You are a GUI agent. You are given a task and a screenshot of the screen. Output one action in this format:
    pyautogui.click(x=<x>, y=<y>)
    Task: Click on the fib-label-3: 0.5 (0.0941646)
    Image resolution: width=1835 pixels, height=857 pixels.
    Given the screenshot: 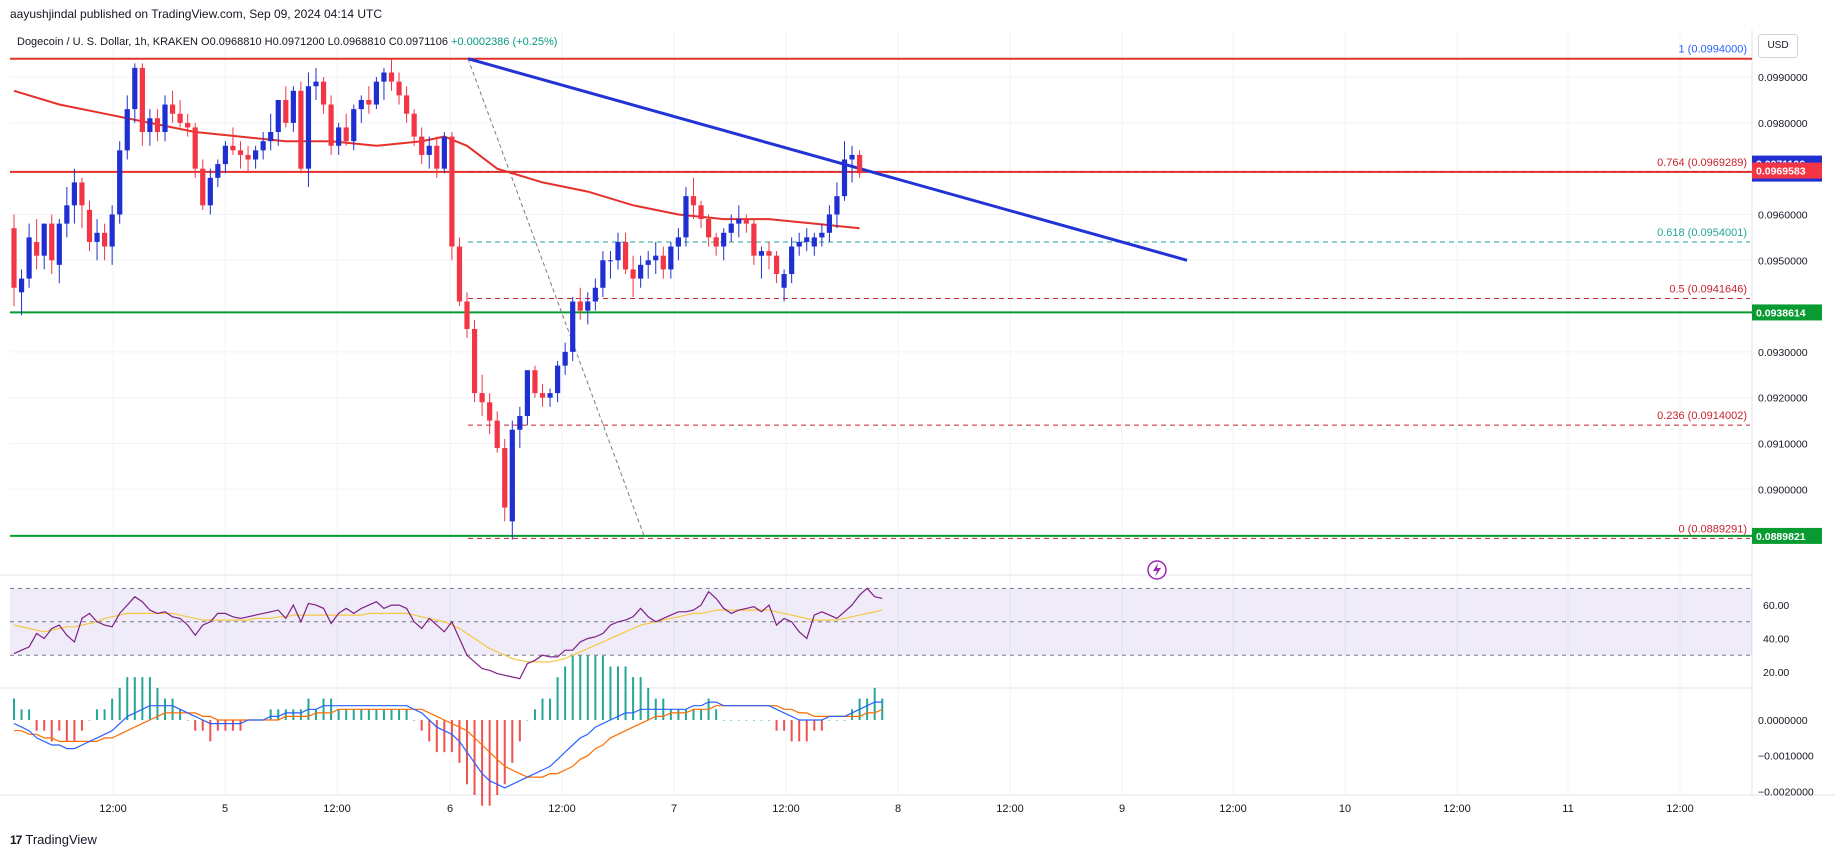 What is the action you would take?
    pyautogui.click(x=1708, y=290)
    